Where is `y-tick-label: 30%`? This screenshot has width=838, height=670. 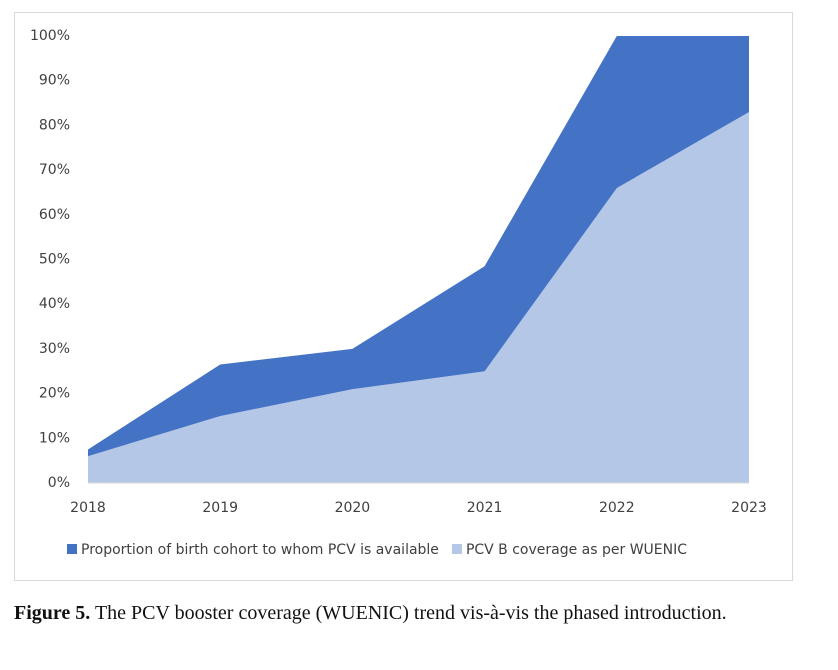
y-tick-label: 30% is located at coordinates (54, 349).